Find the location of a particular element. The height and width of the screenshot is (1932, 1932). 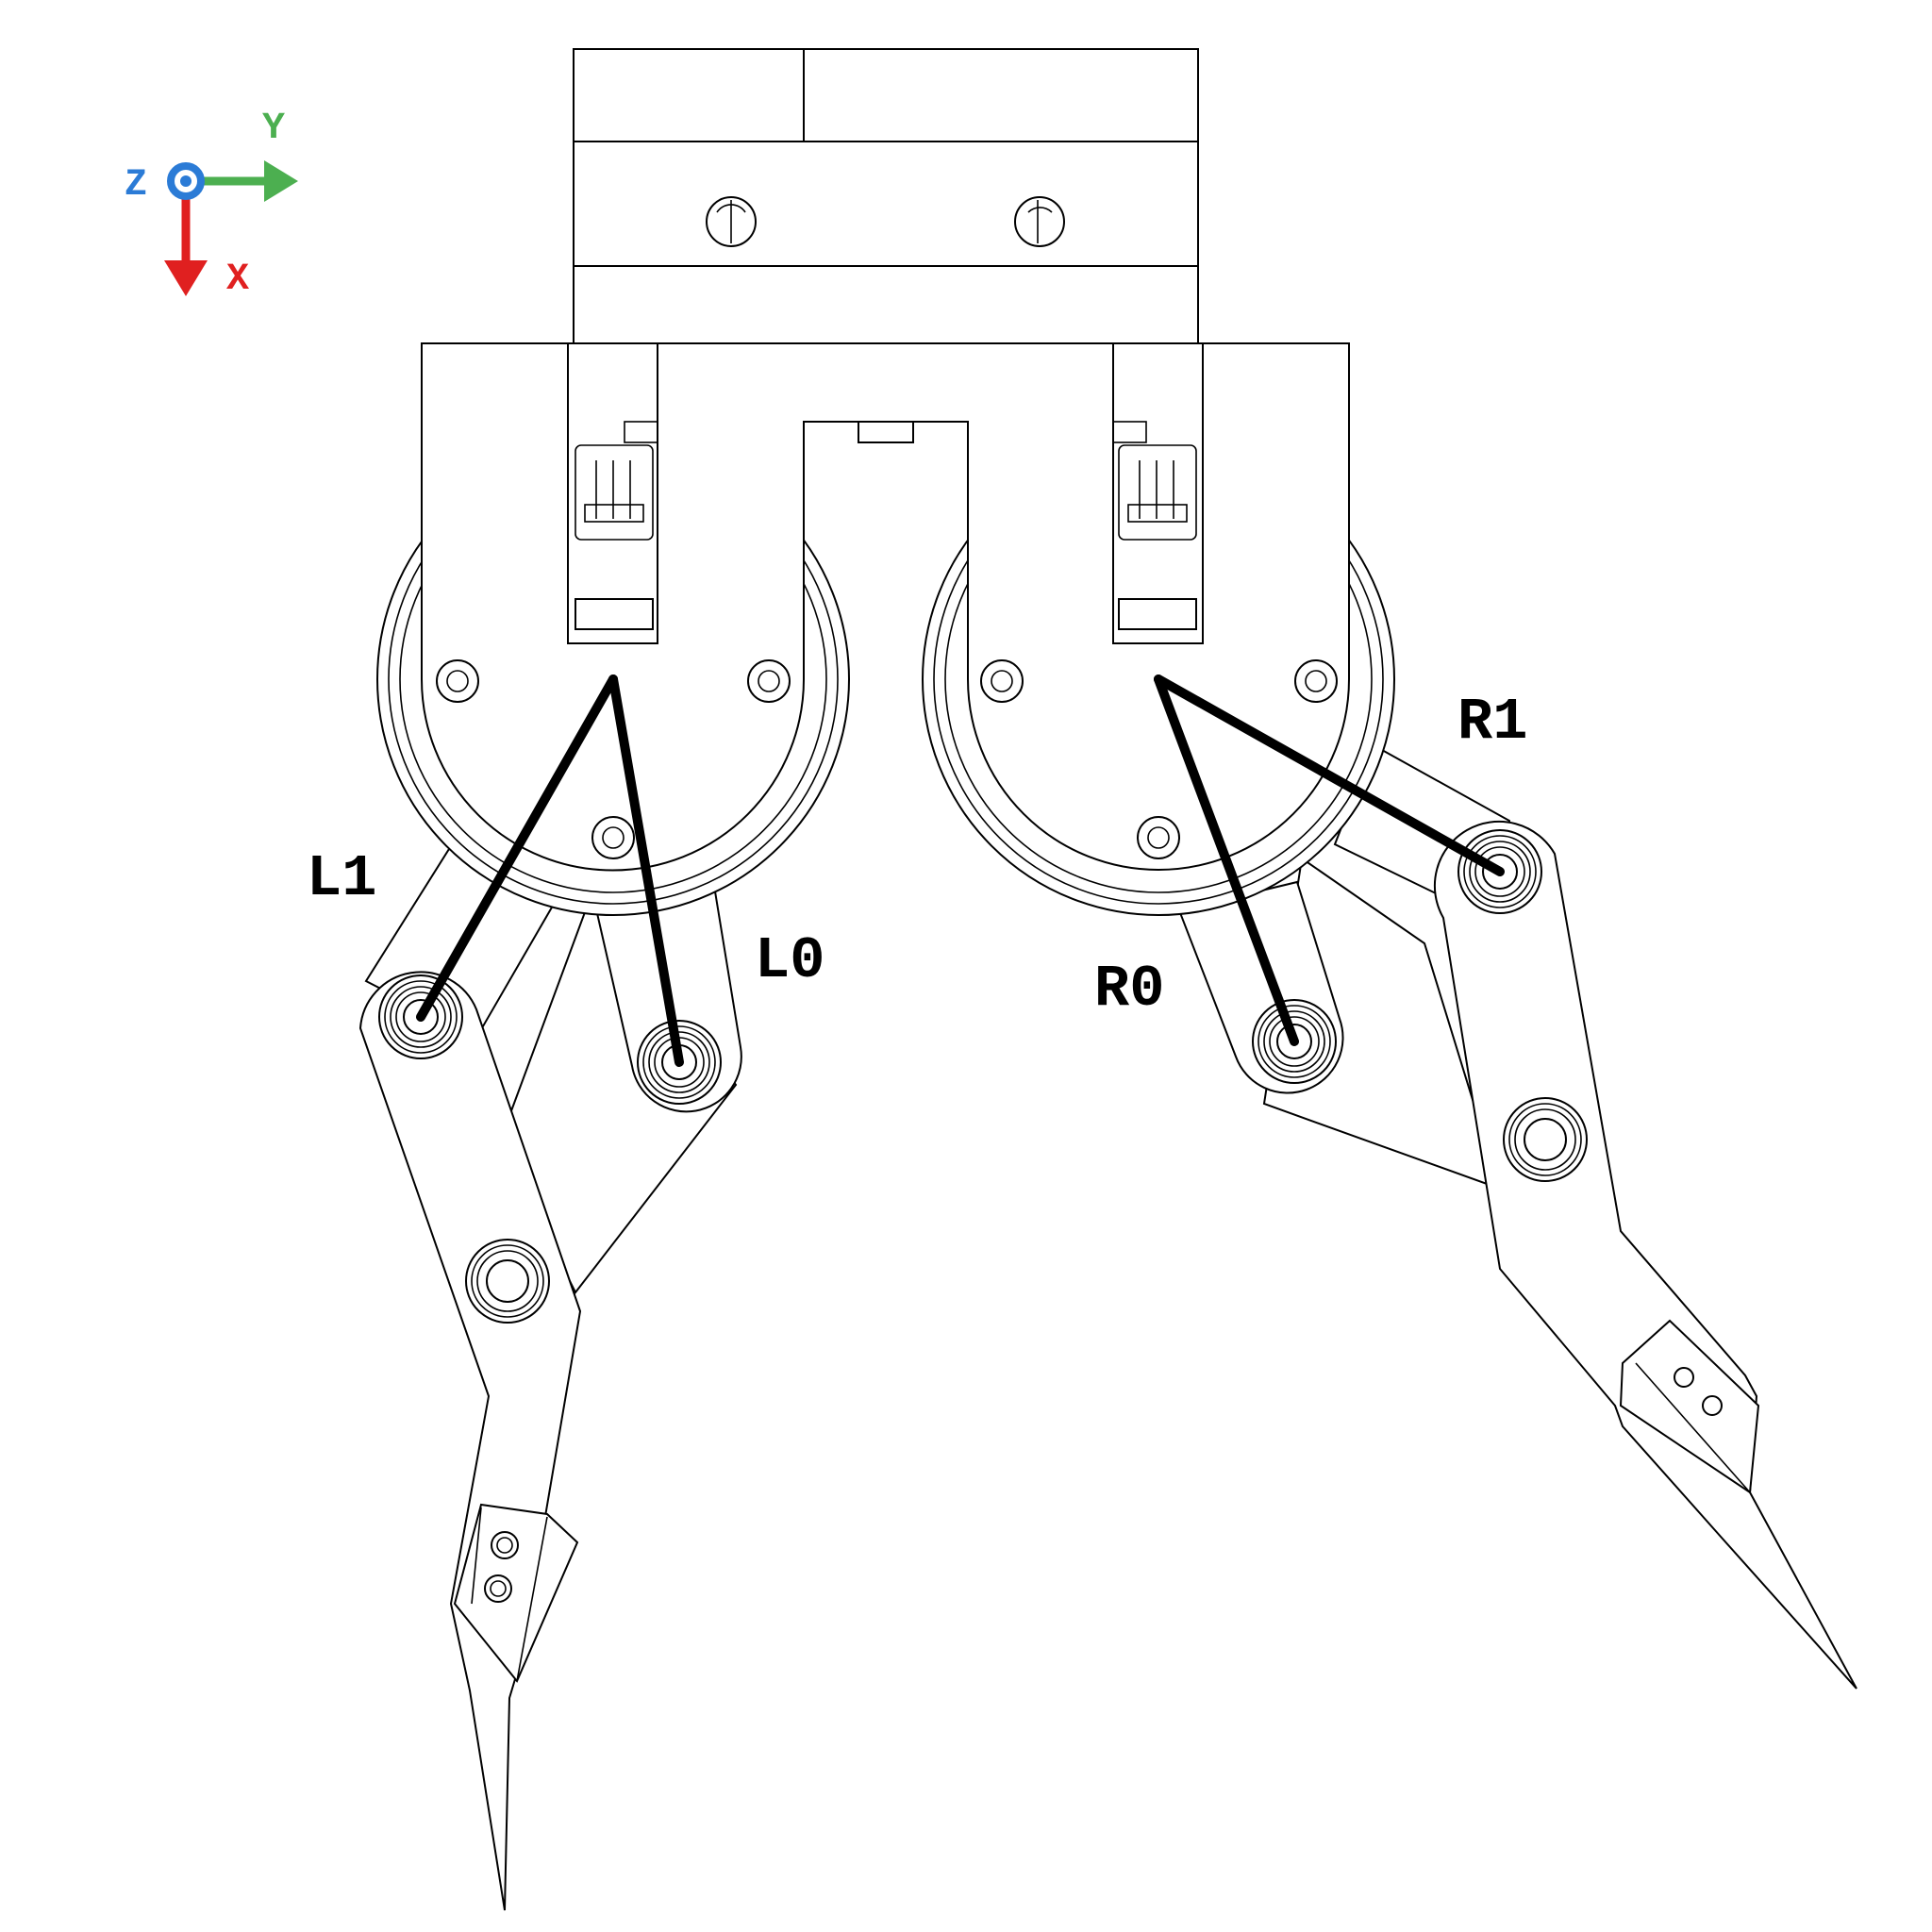

disc-screws is located at coordinates (887, 759).